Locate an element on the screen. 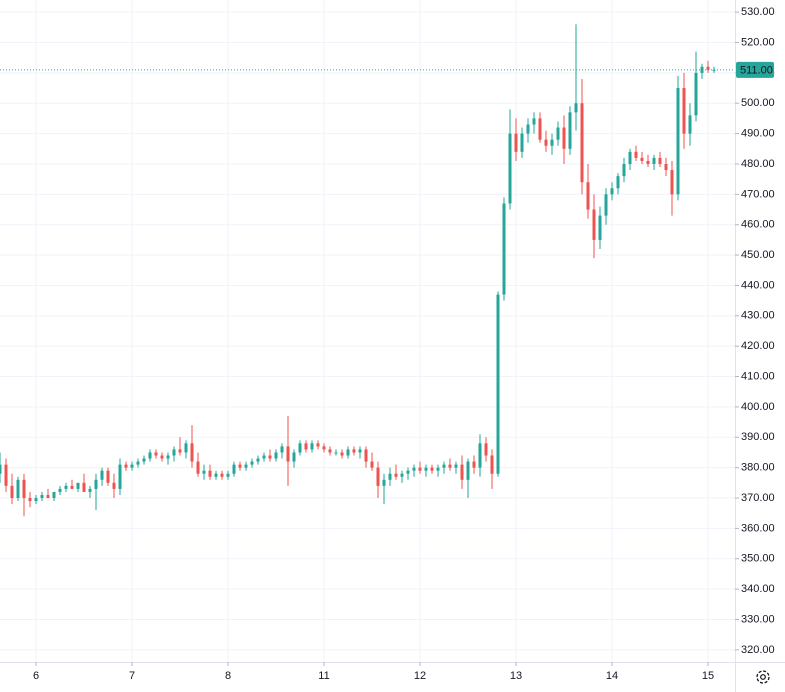 Image resolution: width=785 pixels, height=692 pixels. x-tick-label: 11 is located at coordinates (323, 676).